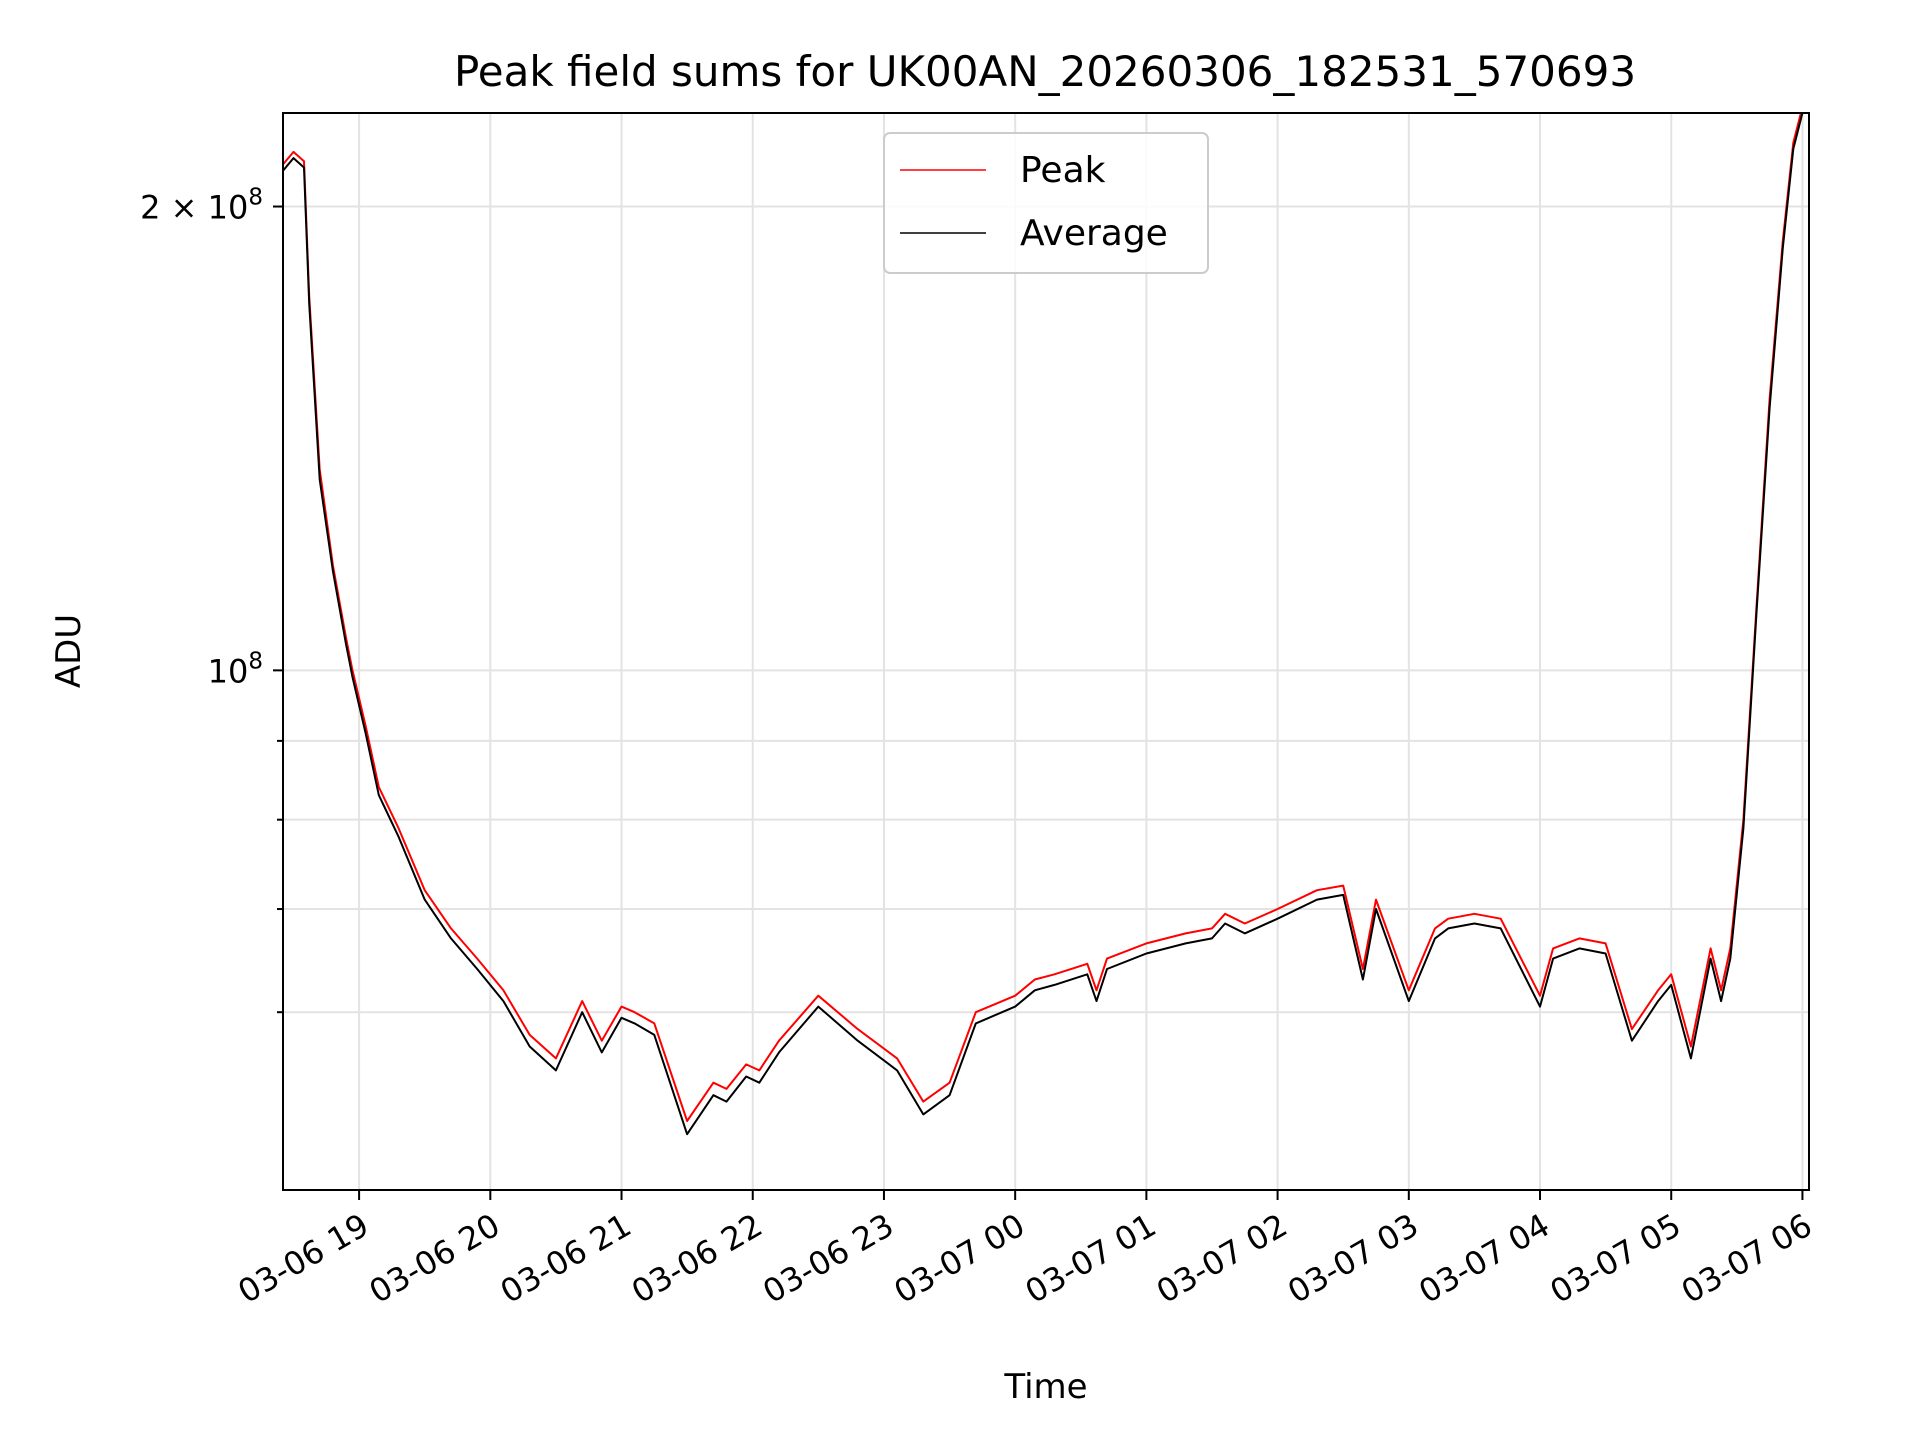  What do you see at coordinates (235, 669) in the screenshot?
I see `y-tick-label: 108` at bounding box center [235, 669].